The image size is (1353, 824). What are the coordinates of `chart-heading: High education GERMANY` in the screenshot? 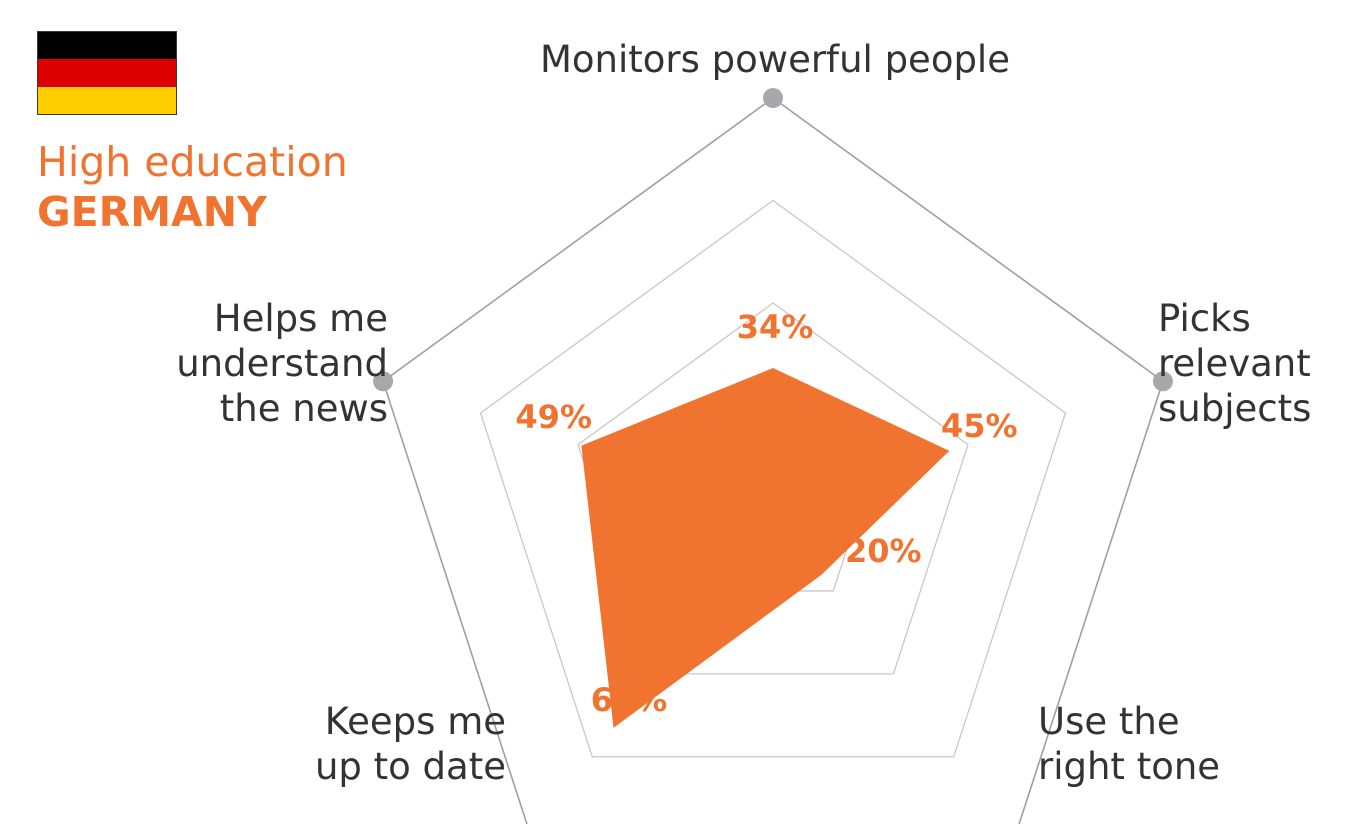 It's located at (192, 186).